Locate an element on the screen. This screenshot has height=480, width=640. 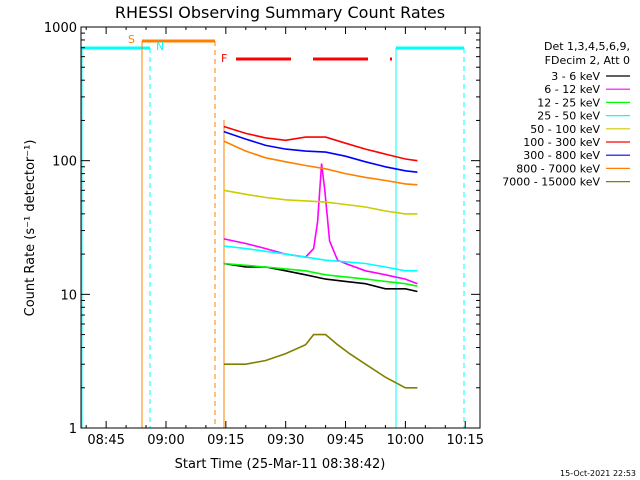
y-axis-label: Count Rate (s⁻¹ detector⁻¹) is located at coordinates (30, 228).